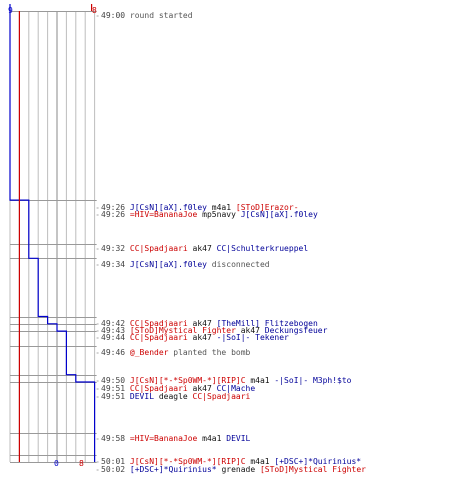 This screenshot has width=450, height=500. Describe the element at coordinates (94, 10) in the screenshot. I see `red-start-count: 8` at that location.